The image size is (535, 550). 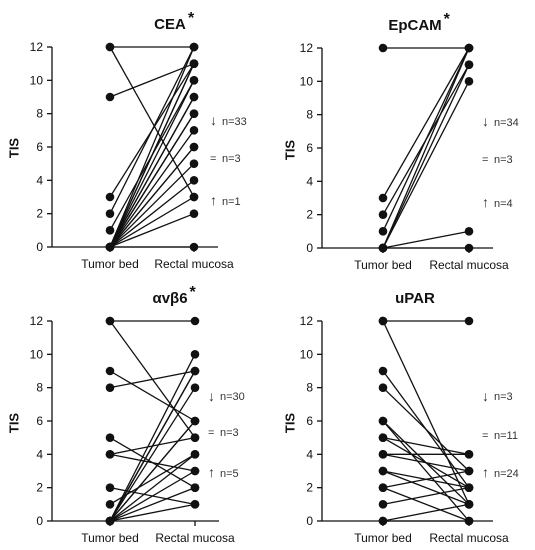 I want to click on annotation-count: n=4, so click(x=503, y=204).